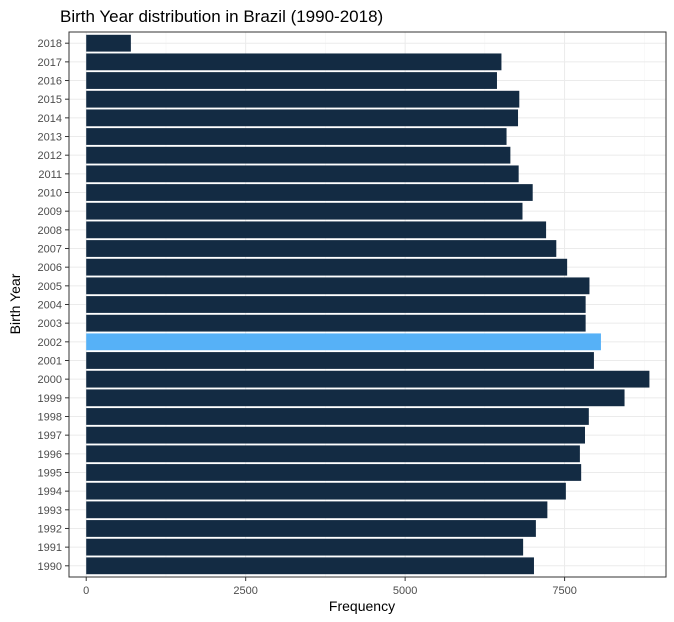 The width and height of the screenshot is (674, 622). I want to click on bar-1999, so click(355, 398).